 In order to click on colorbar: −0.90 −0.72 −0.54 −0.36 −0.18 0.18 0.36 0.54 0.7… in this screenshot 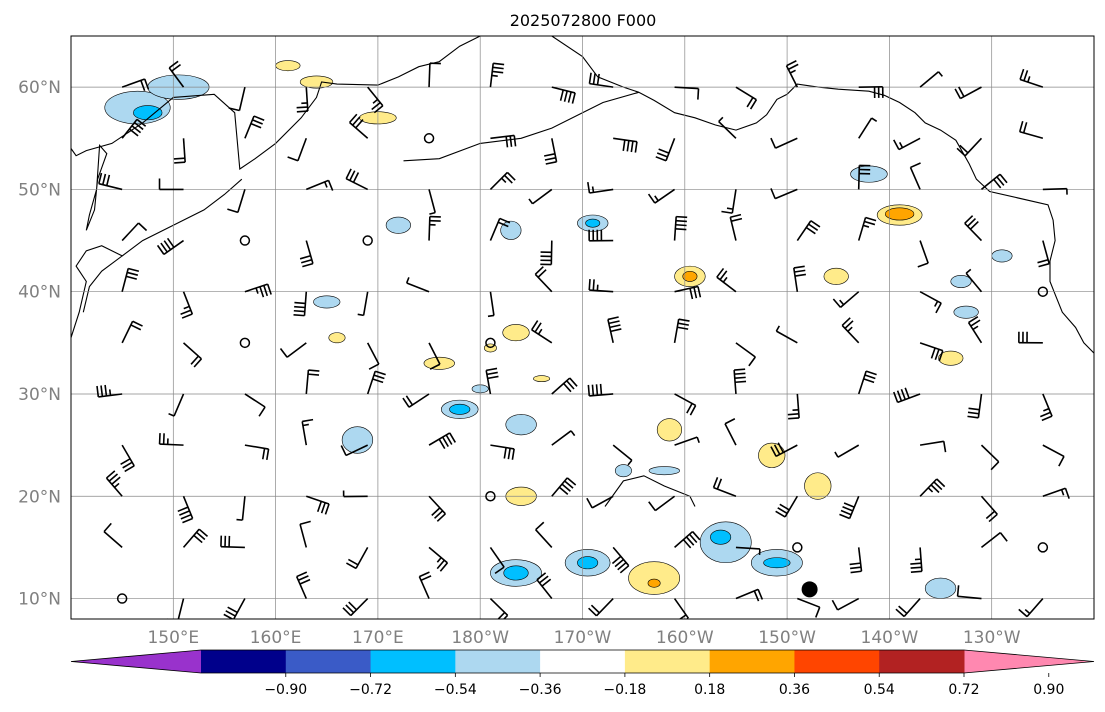, I will do `click(582, 673)`.